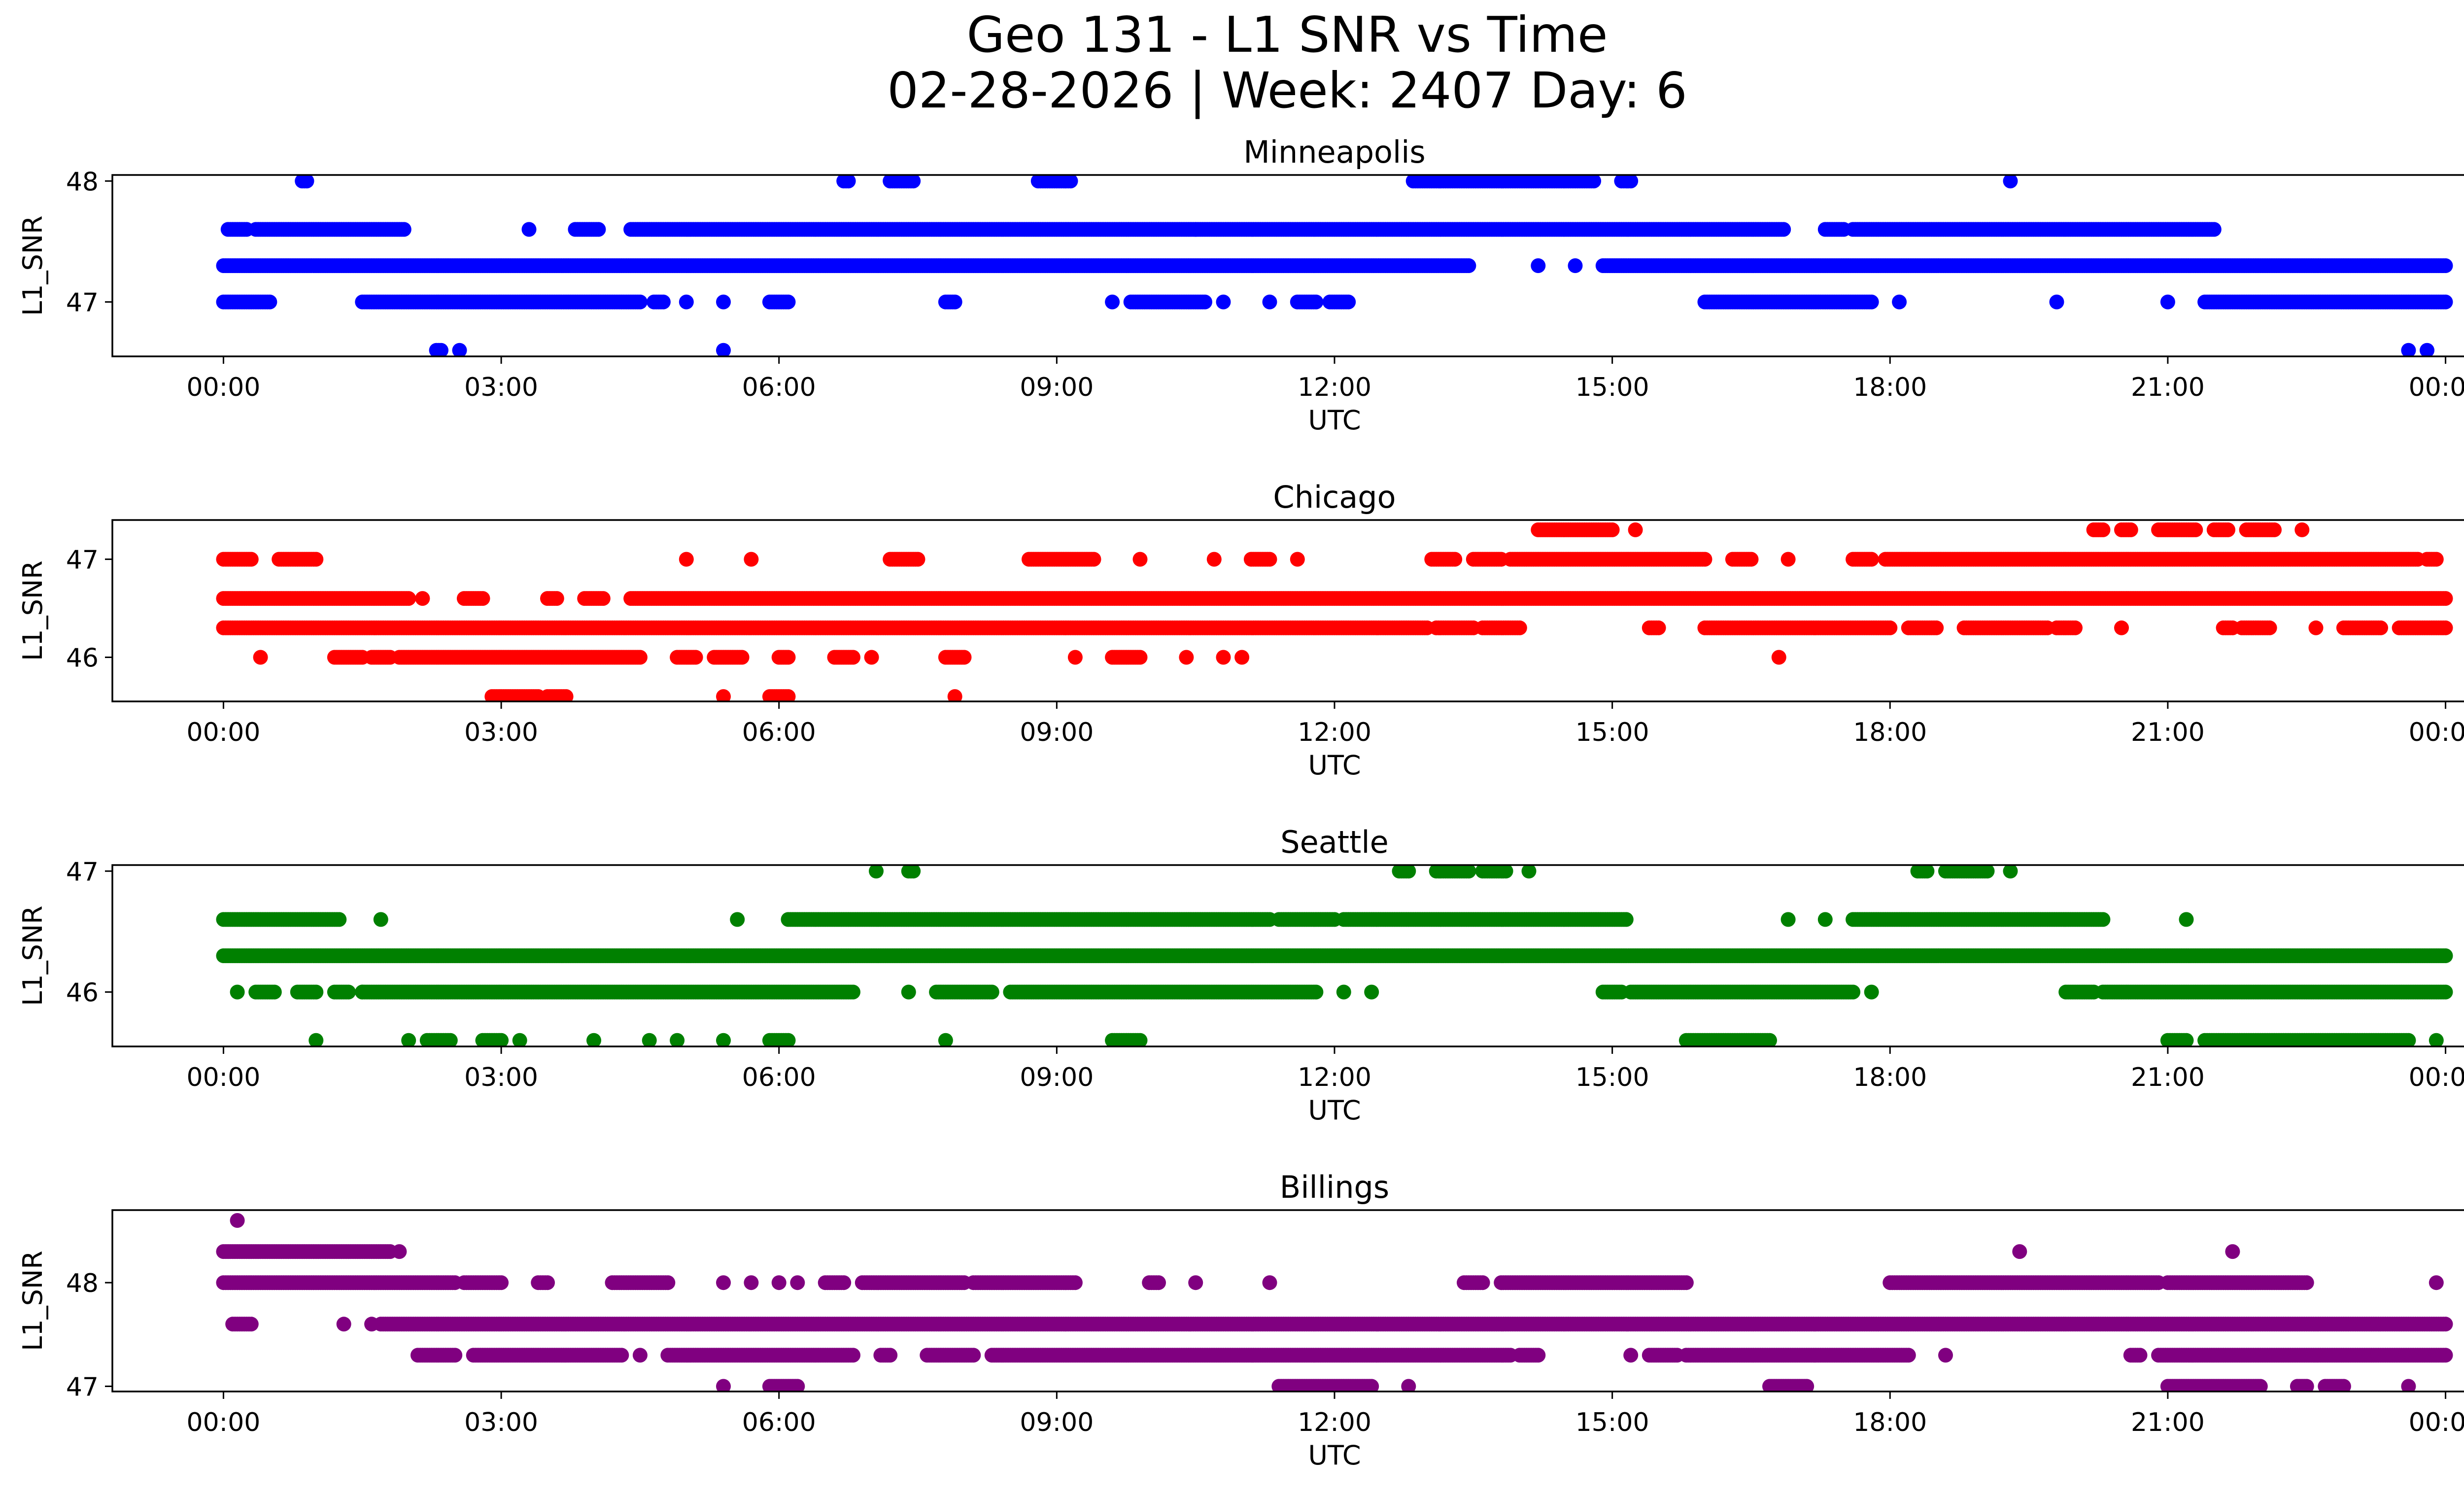 Image resolution: width=2464 pixels, height=1495 pixels. I want to click on subplot-title: Seattle, so click(1334, 842).